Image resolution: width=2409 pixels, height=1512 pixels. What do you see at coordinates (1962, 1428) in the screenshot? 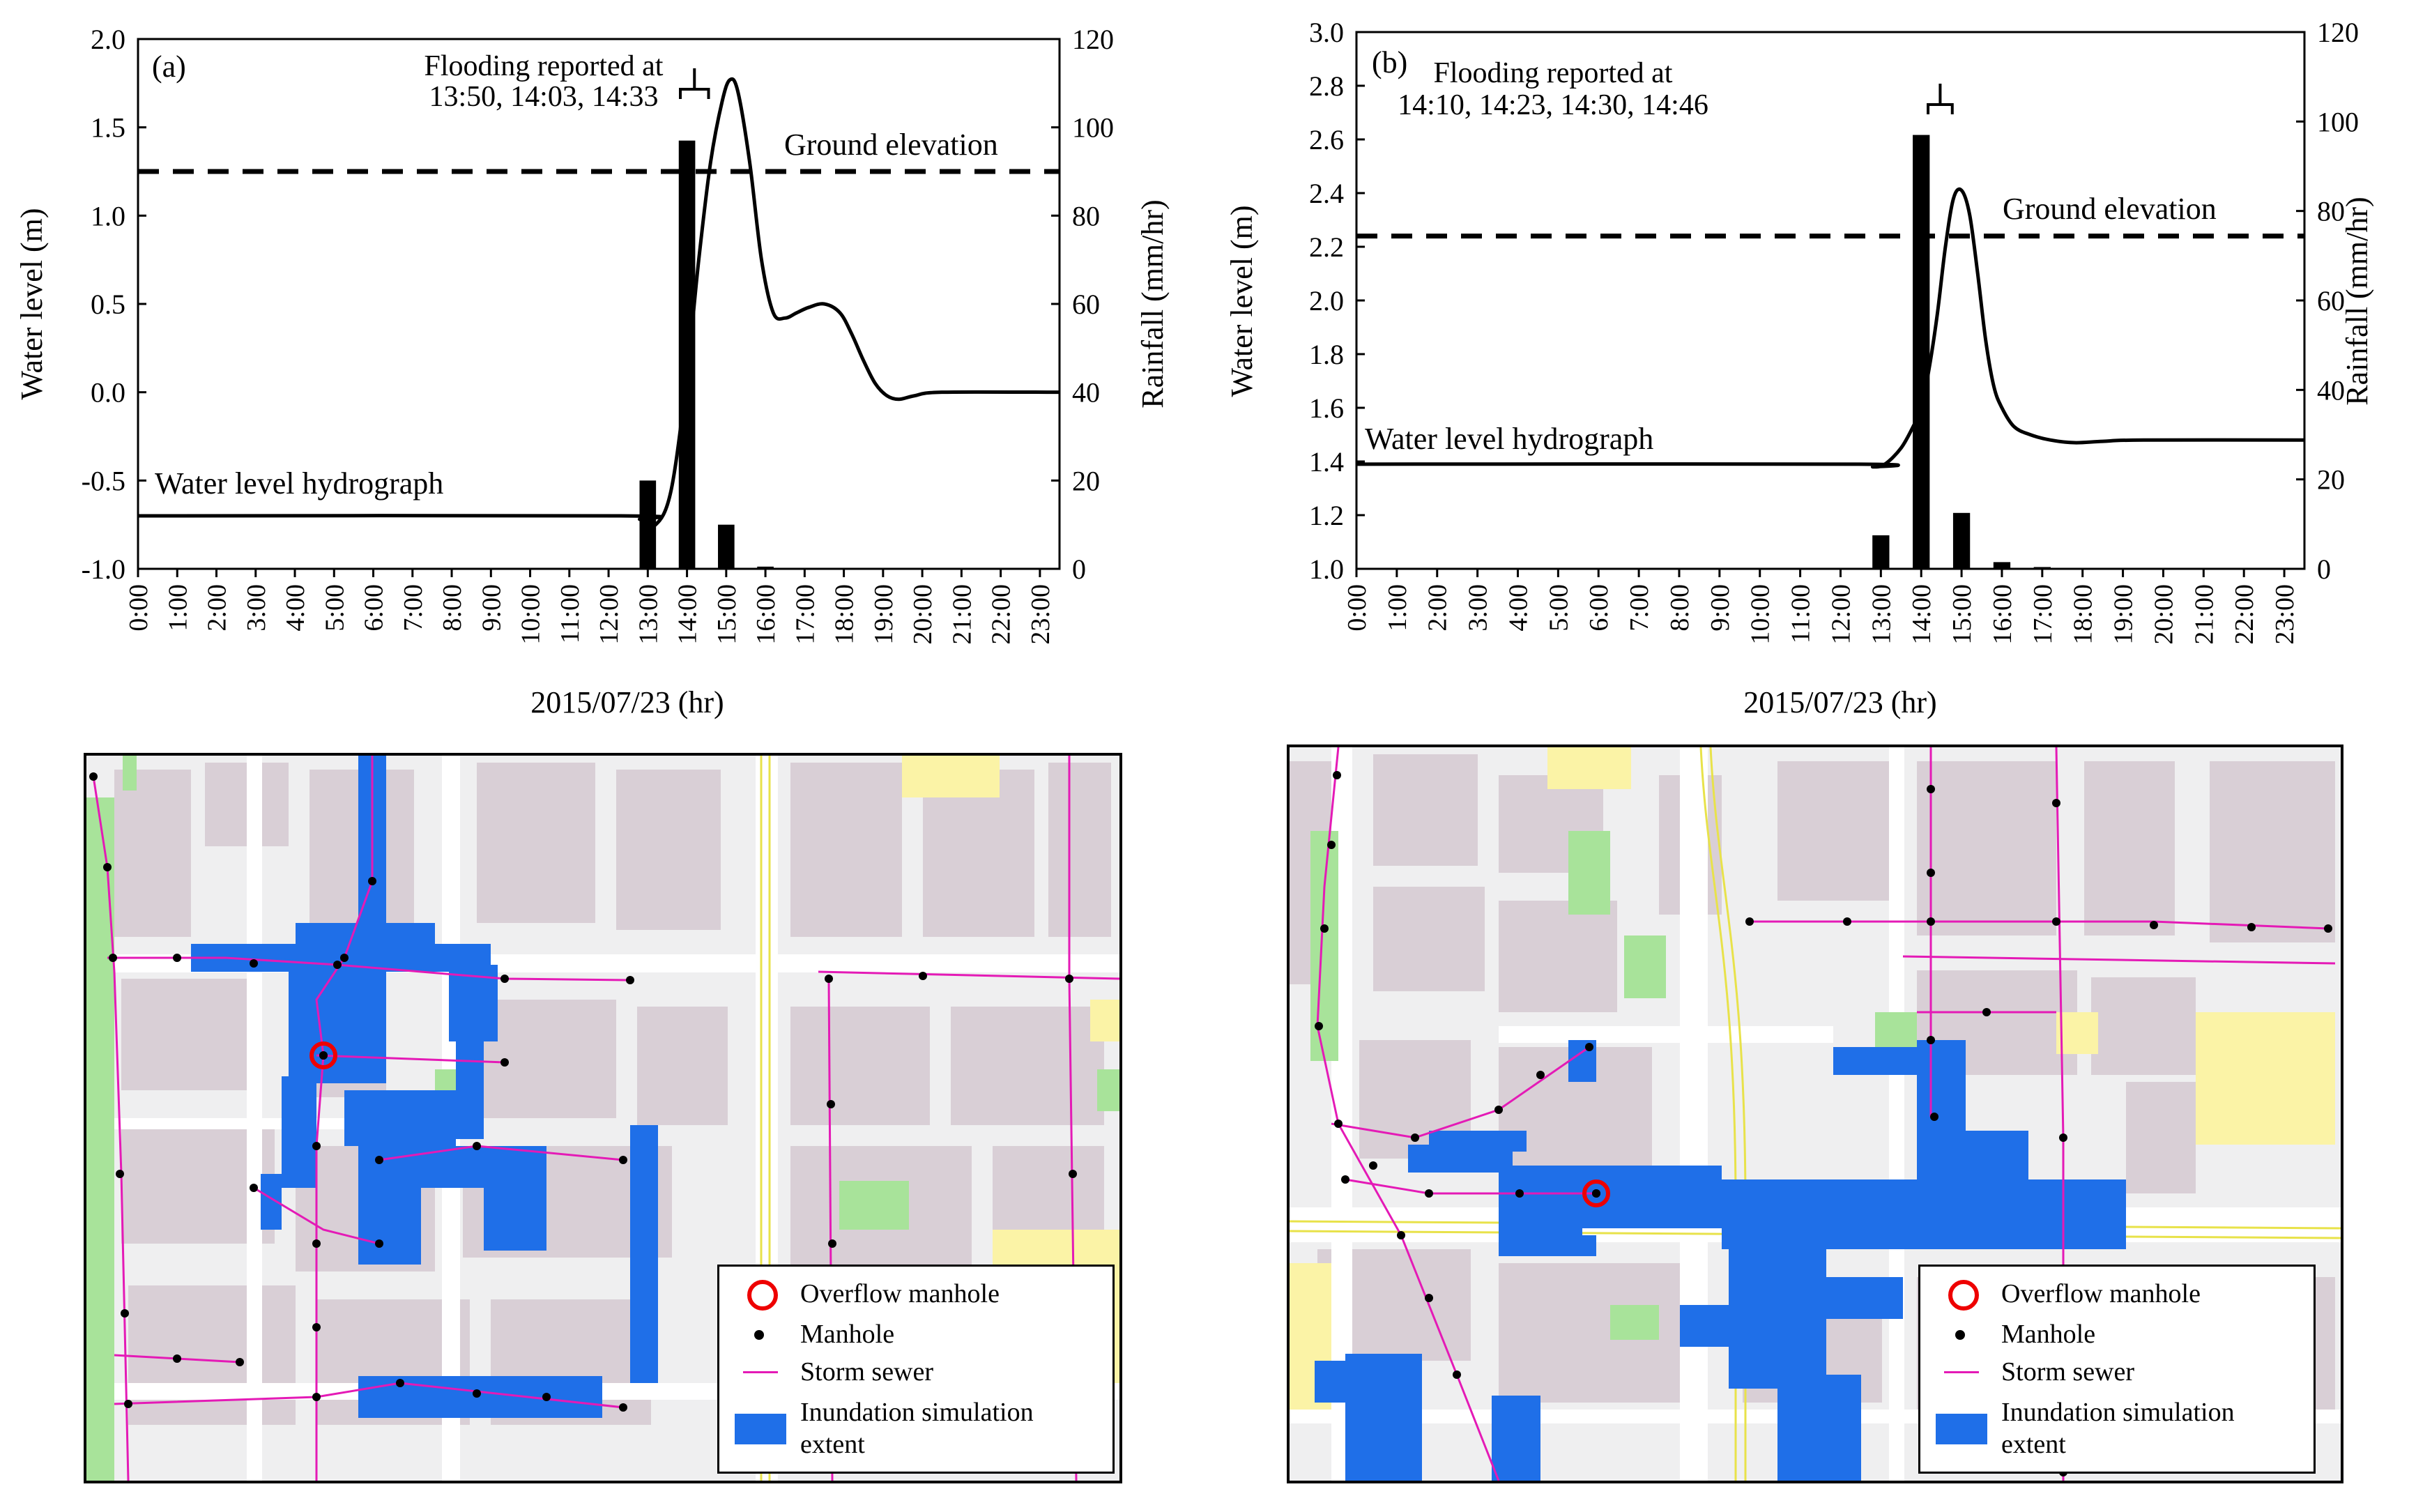
I see `inundation-symbol` at bounding box center [1962, 1428].